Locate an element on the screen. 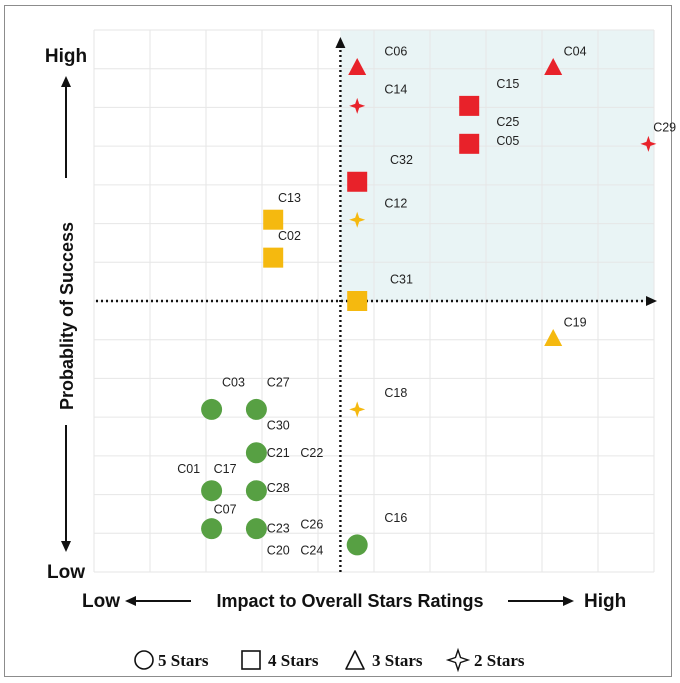 The width and height of the screenshot is (680, 683). point-label: C30 is located at coordinates (278, 426).